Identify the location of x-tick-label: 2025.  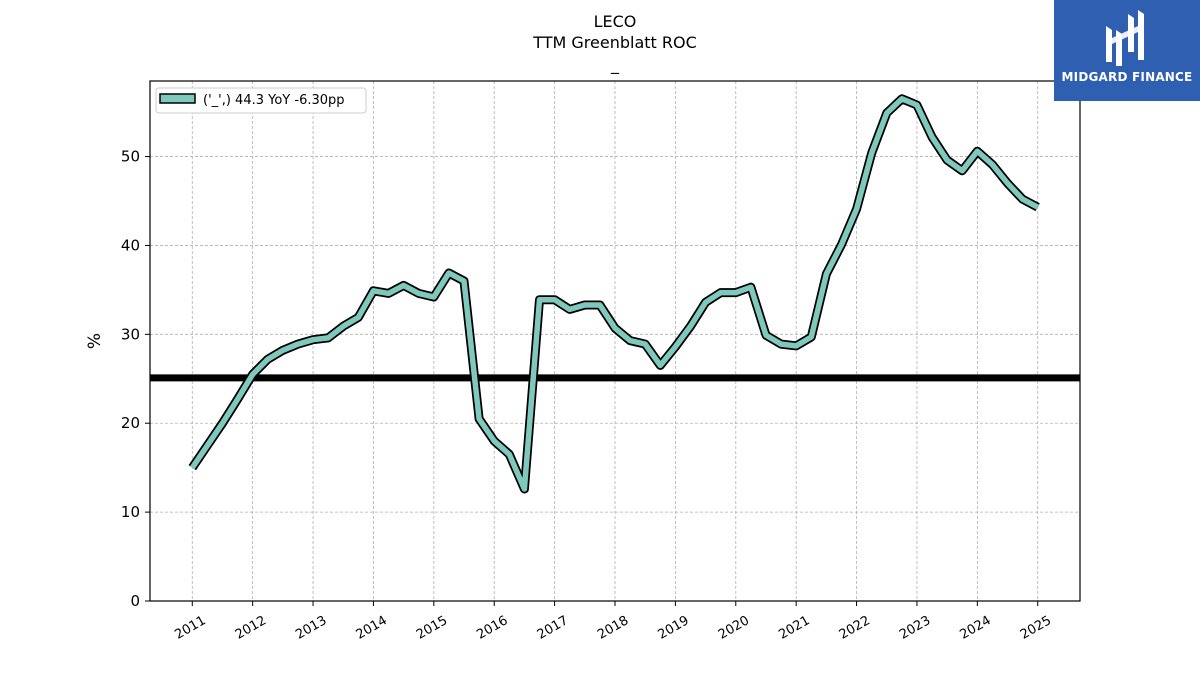
(1036, 628).